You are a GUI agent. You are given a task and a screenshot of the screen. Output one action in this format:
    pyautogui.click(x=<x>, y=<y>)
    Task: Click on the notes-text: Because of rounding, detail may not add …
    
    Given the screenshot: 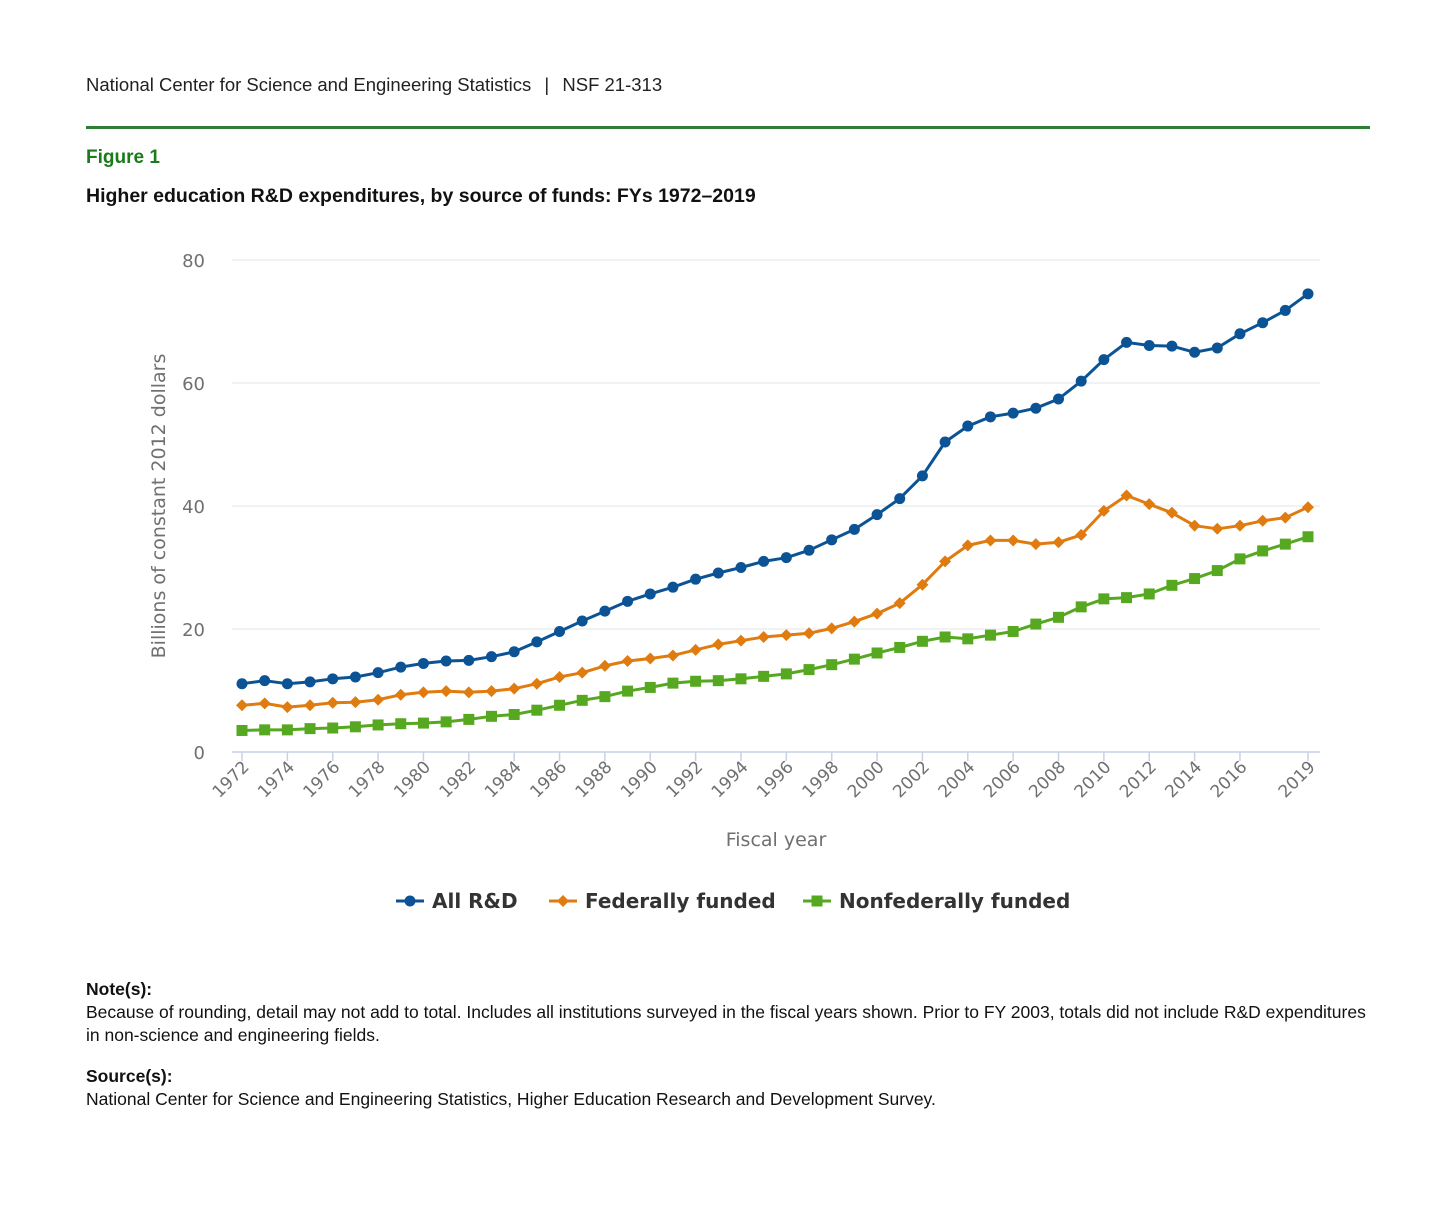 What is the action you would take?
    pyautogui.click(x=726, y=1023)
    